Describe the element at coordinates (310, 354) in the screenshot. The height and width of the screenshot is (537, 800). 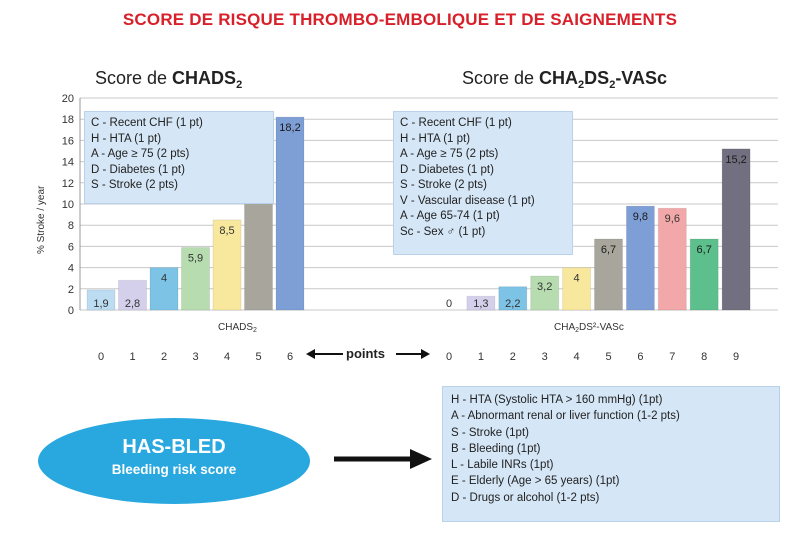
I see `points-arrow-left-head` at that location.